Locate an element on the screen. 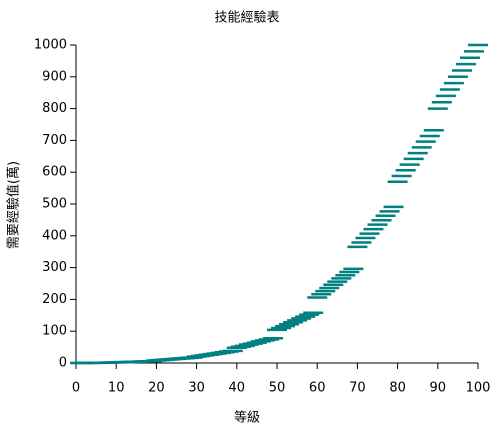 The height and width of the screenshot is (437, 494). x-tick-label: 100 is located at coordinates (478, 388).